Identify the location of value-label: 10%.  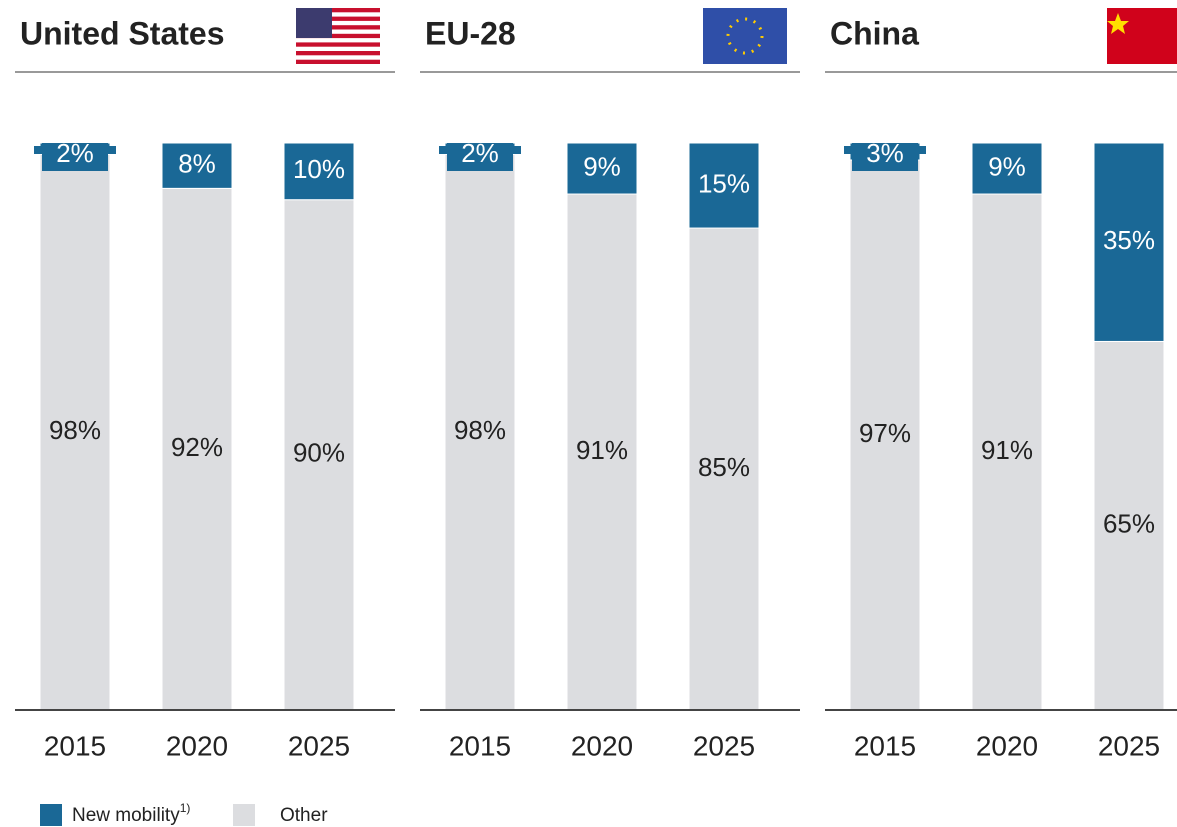
(319, 169).